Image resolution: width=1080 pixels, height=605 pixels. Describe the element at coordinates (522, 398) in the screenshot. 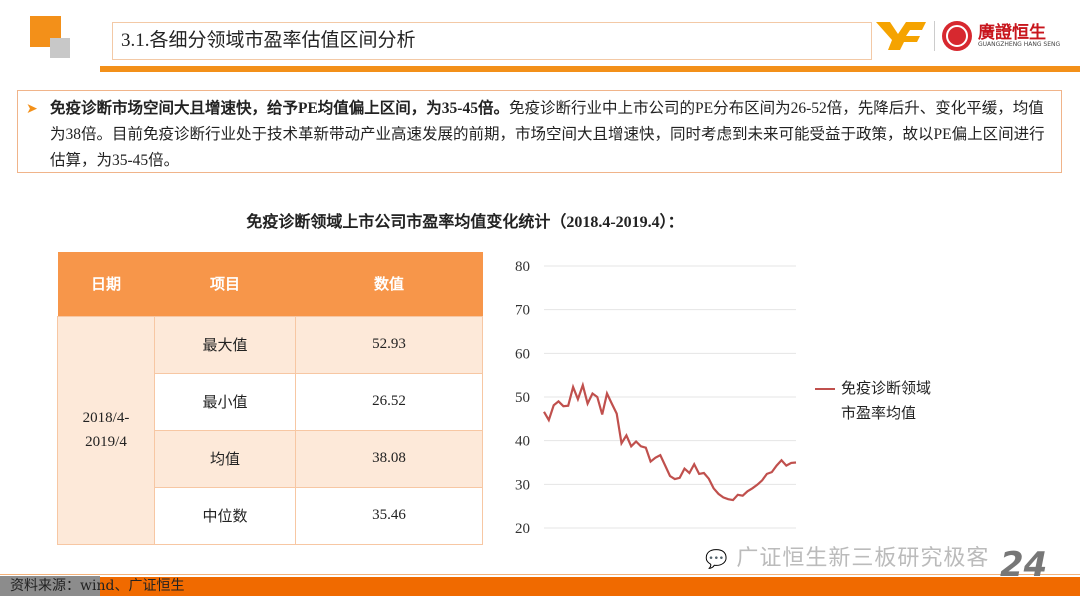

I see `y-tick-label: 50` at that location.